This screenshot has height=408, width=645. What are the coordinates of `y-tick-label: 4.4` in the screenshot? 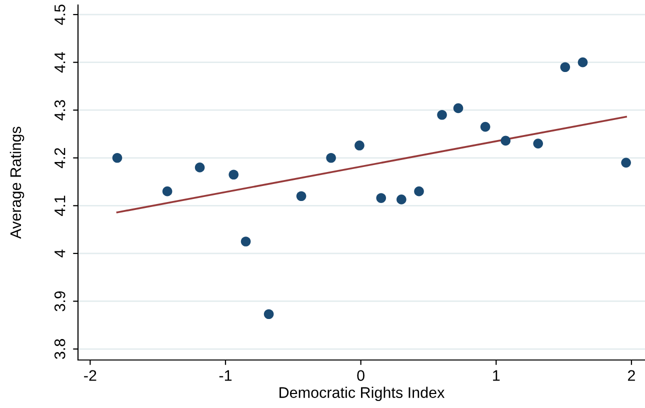 It's located at (60, 62).